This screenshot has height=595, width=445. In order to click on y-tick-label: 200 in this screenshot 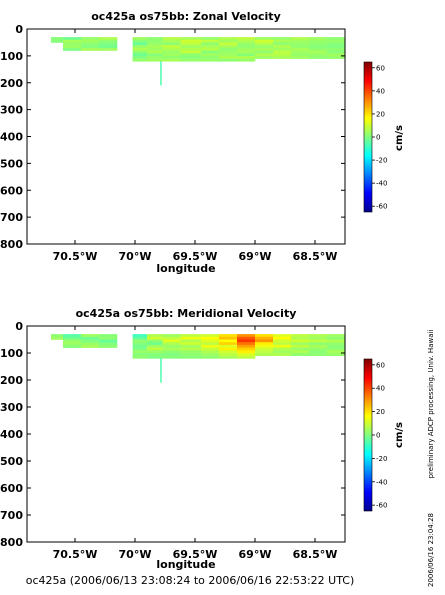, I will do `click(11, 83)`.